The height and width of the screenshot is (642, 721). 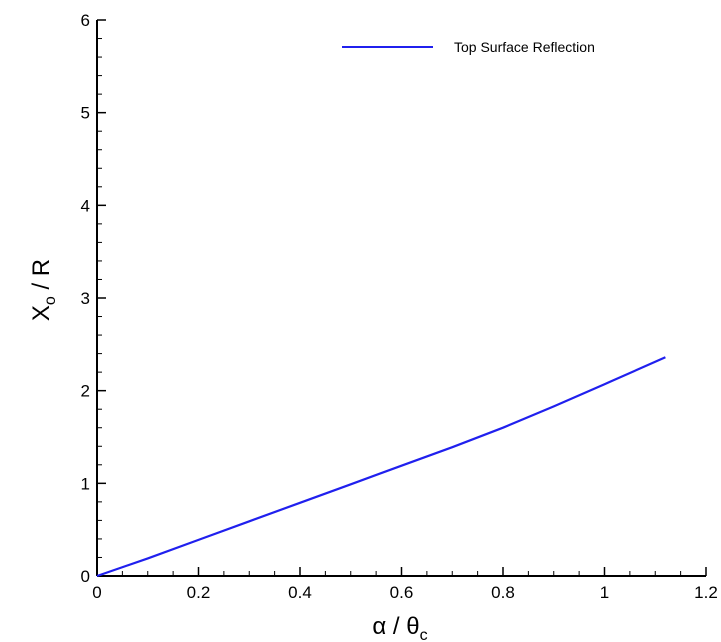 What do you see at coordinates (85, 20) in the screenshot?
I see `y-tick-label: 6` at bounding box center [85, 20].